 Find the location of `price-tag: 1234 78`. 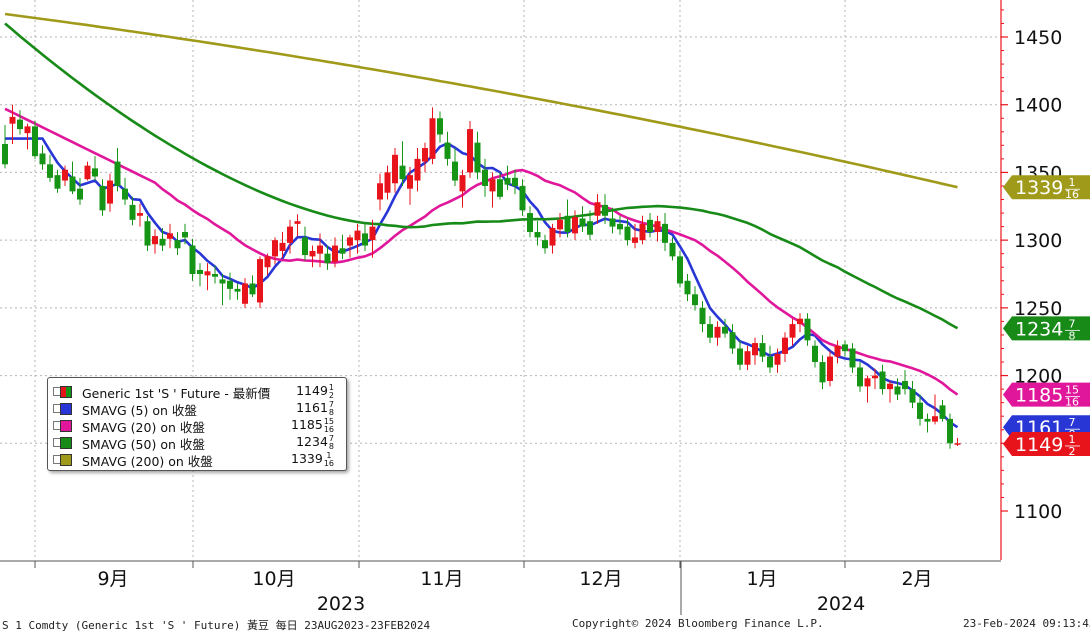

price-tag: 1234 78 is located at coordinates (1046, 329).